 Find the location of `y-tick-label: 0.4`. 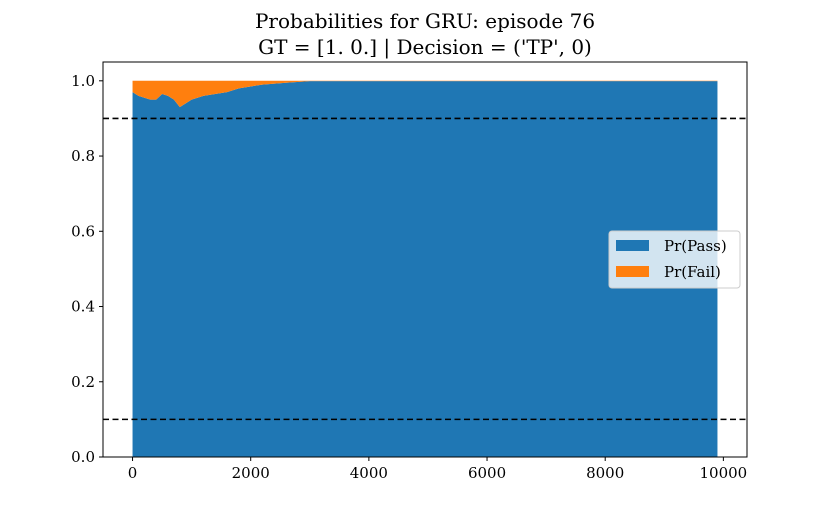

y-tick-label: 0.4 is located at coordinates (83, 307).